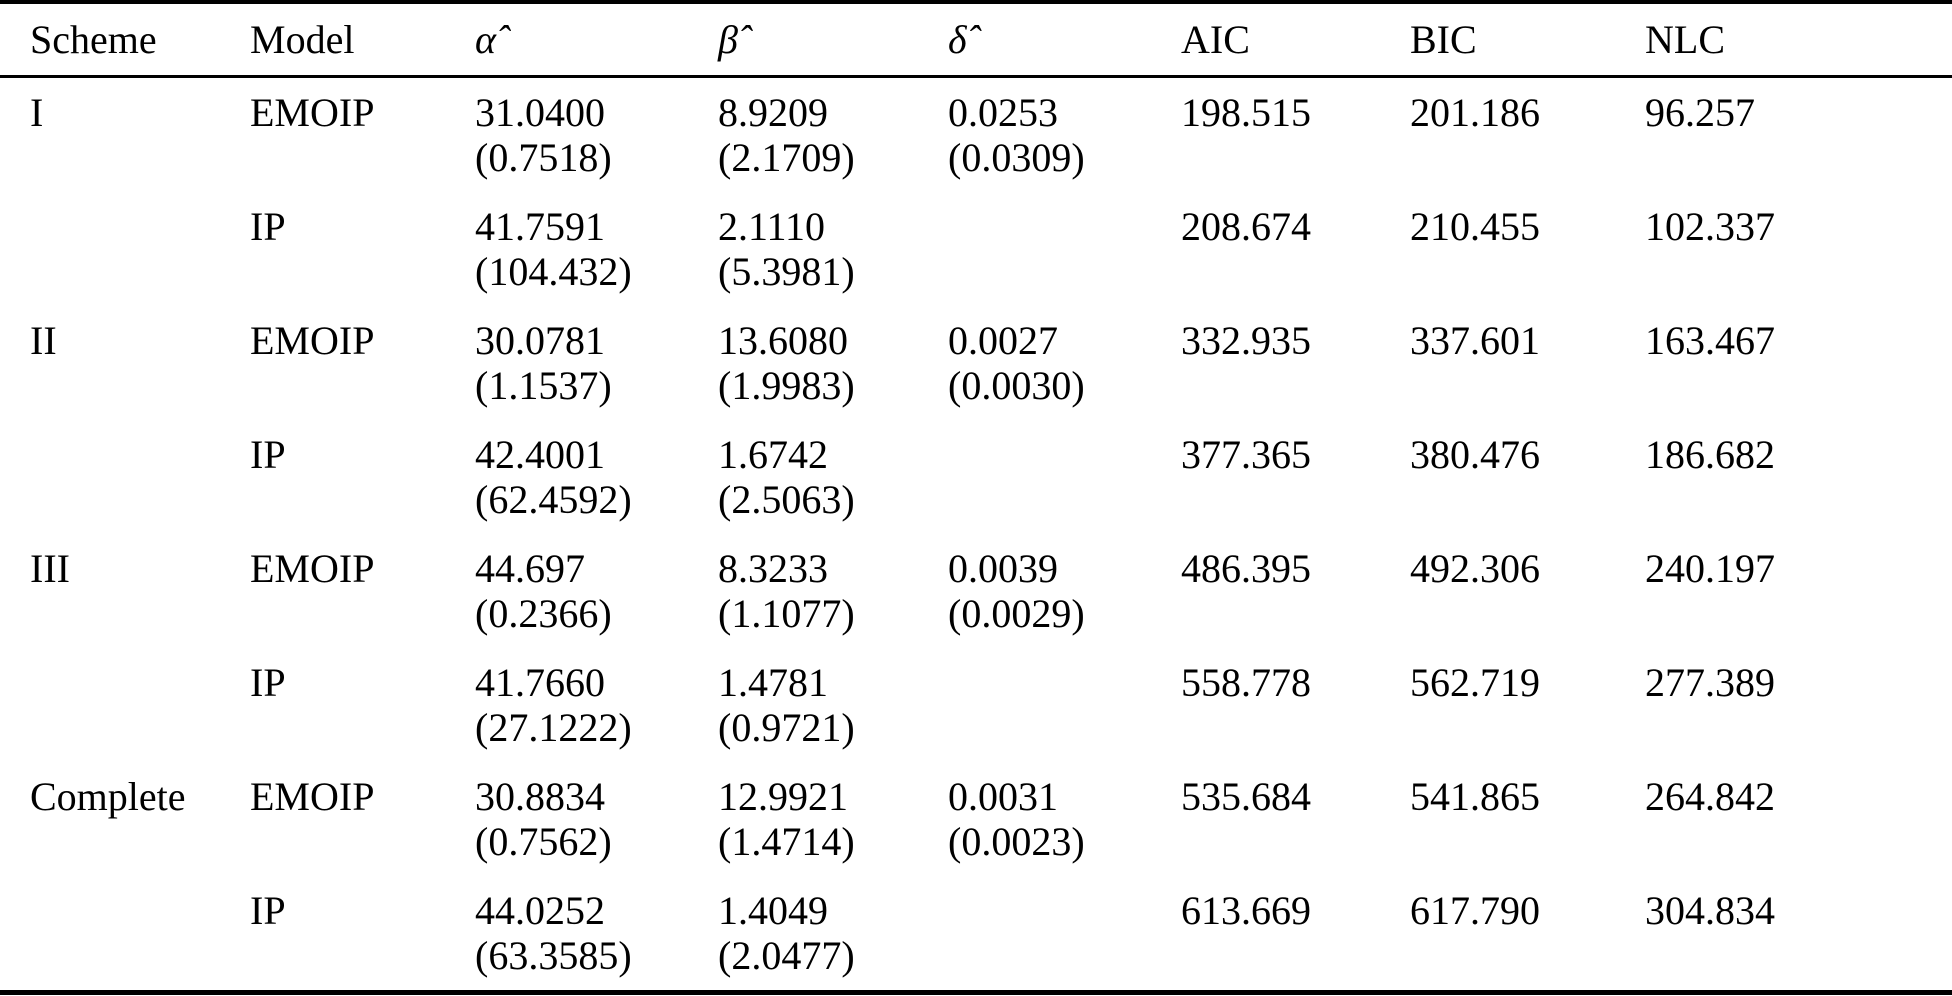  I want to click on beta-cell: 2.1110 (5.3981), so click(833, 249).